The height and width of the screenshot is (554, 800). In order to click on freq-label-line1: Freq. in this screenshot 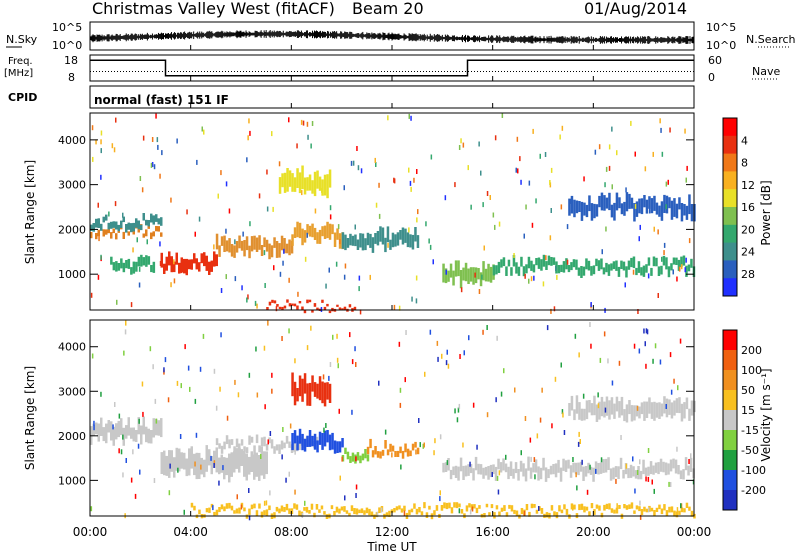, I will do `click(20, 61)`.